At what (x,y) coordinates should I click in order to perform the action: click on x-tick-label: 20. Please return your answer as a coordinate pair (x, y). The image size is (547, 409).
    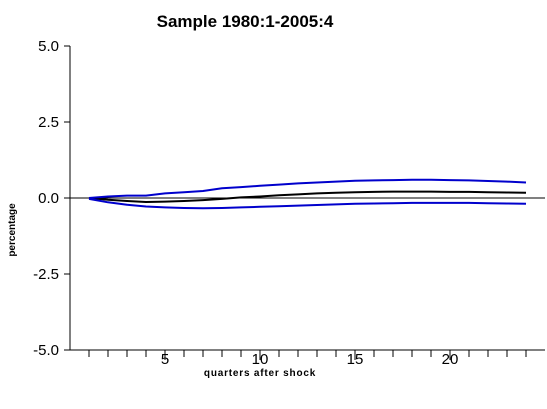
    Looking at the image, I should click on (450, 359).